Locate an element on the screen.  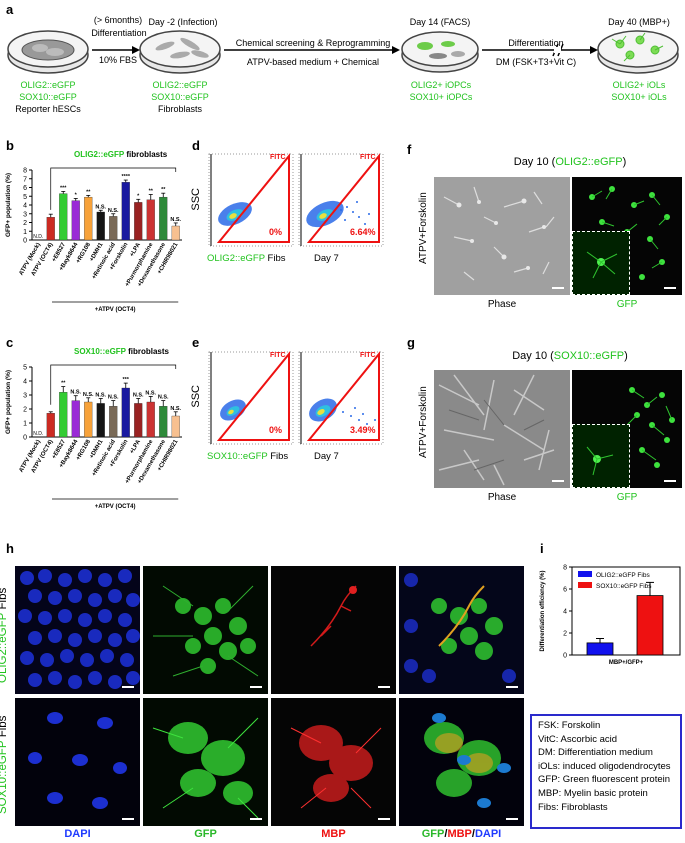
abbrev-item: GFP: Green fluorescent protein is located at coordinates (604, 780).